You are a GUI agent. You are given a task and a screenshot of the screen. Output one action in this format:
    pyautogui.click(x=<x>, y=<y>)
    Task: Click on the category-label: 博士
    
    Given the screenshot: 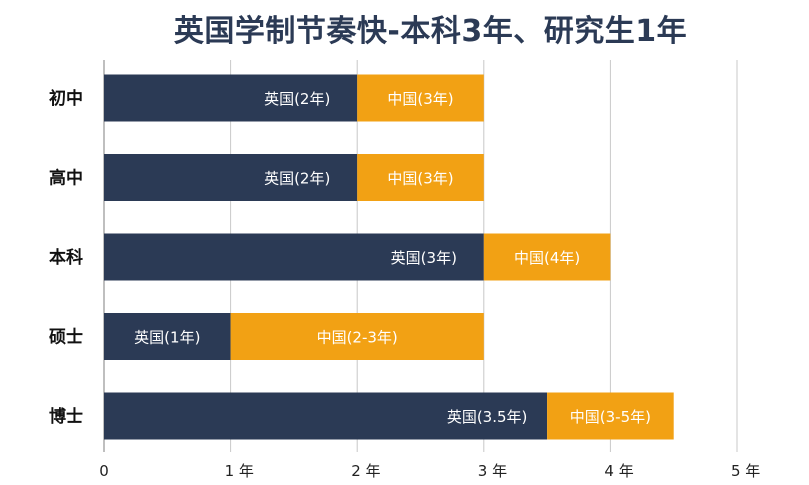 What is the action you would take?
    pyautogui.click(x=66, y=416)
    